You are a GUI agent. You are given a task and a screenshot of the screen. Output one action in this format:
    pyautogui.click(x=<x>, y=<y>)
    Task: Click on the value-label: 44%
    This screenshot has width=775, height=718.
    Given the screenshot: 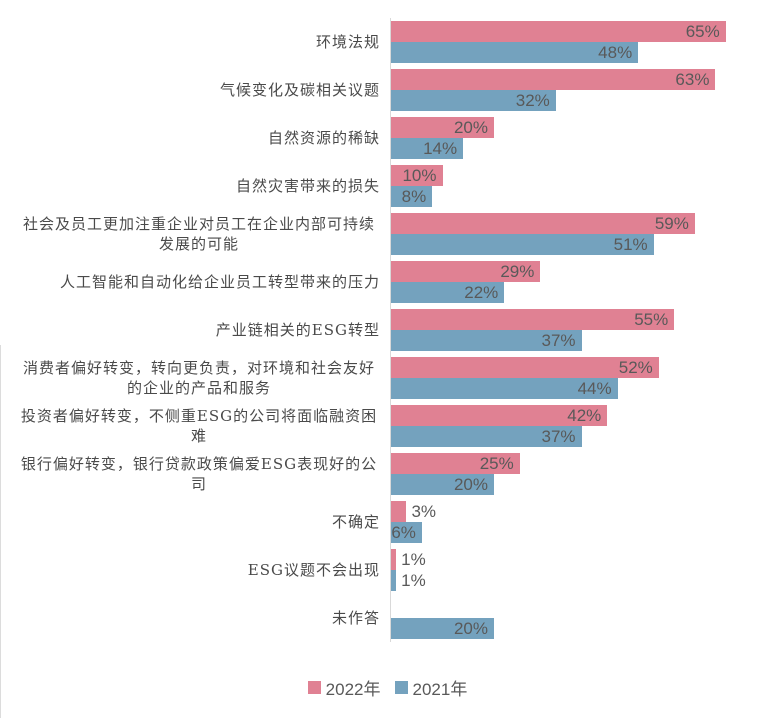 What is the action you would take?
    pyautogui.click(x=594, y=388)
    